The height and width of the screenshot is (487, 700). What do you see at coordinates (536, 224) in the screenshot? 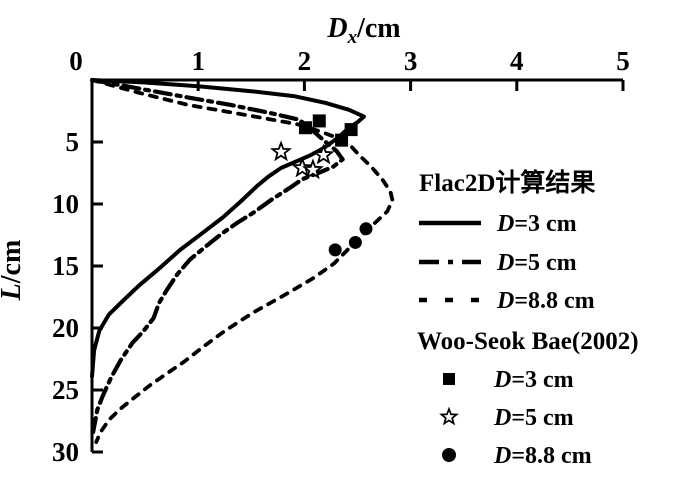
I see `legend-label-flac2d-d3: D=3 cm` at bounding box center [536, 224].